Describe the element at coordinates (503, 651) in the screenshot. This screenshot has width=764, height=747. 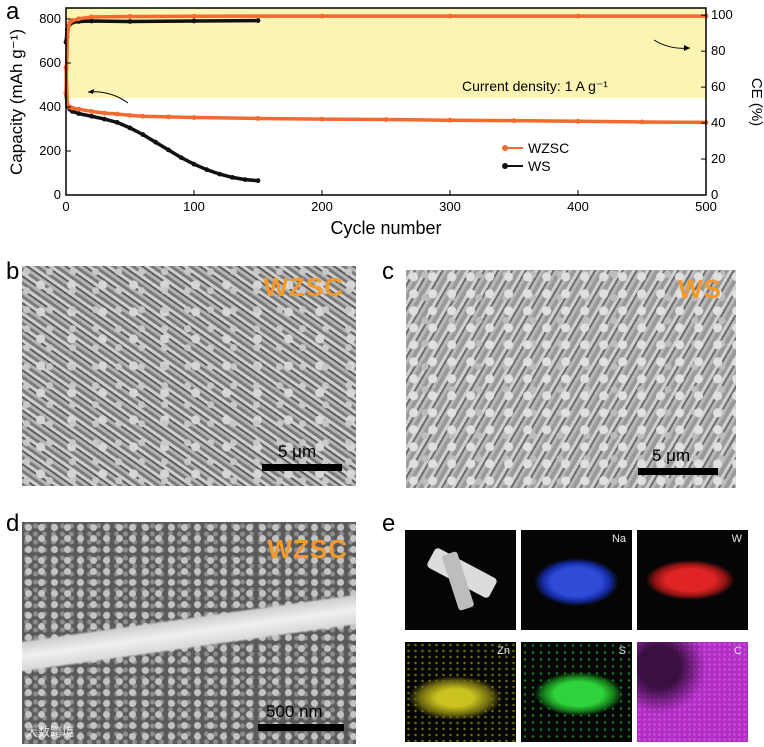
I see `element-label: Zn` at that location.